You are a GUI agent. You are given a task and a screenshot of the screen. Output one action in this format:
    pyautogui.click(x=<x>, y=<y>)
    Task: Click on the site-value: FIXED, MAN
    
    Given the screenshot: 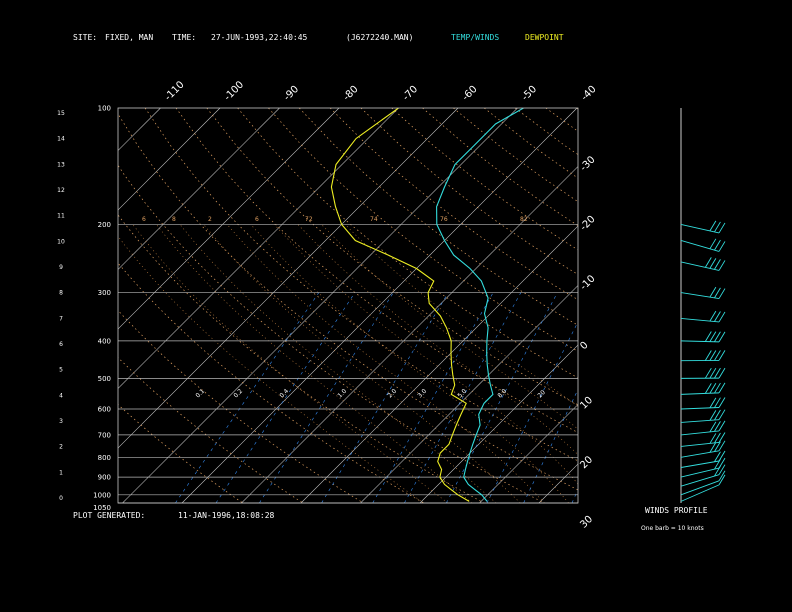 What is the action you would take?
    pyautogui.click(x=129, y=37)
    